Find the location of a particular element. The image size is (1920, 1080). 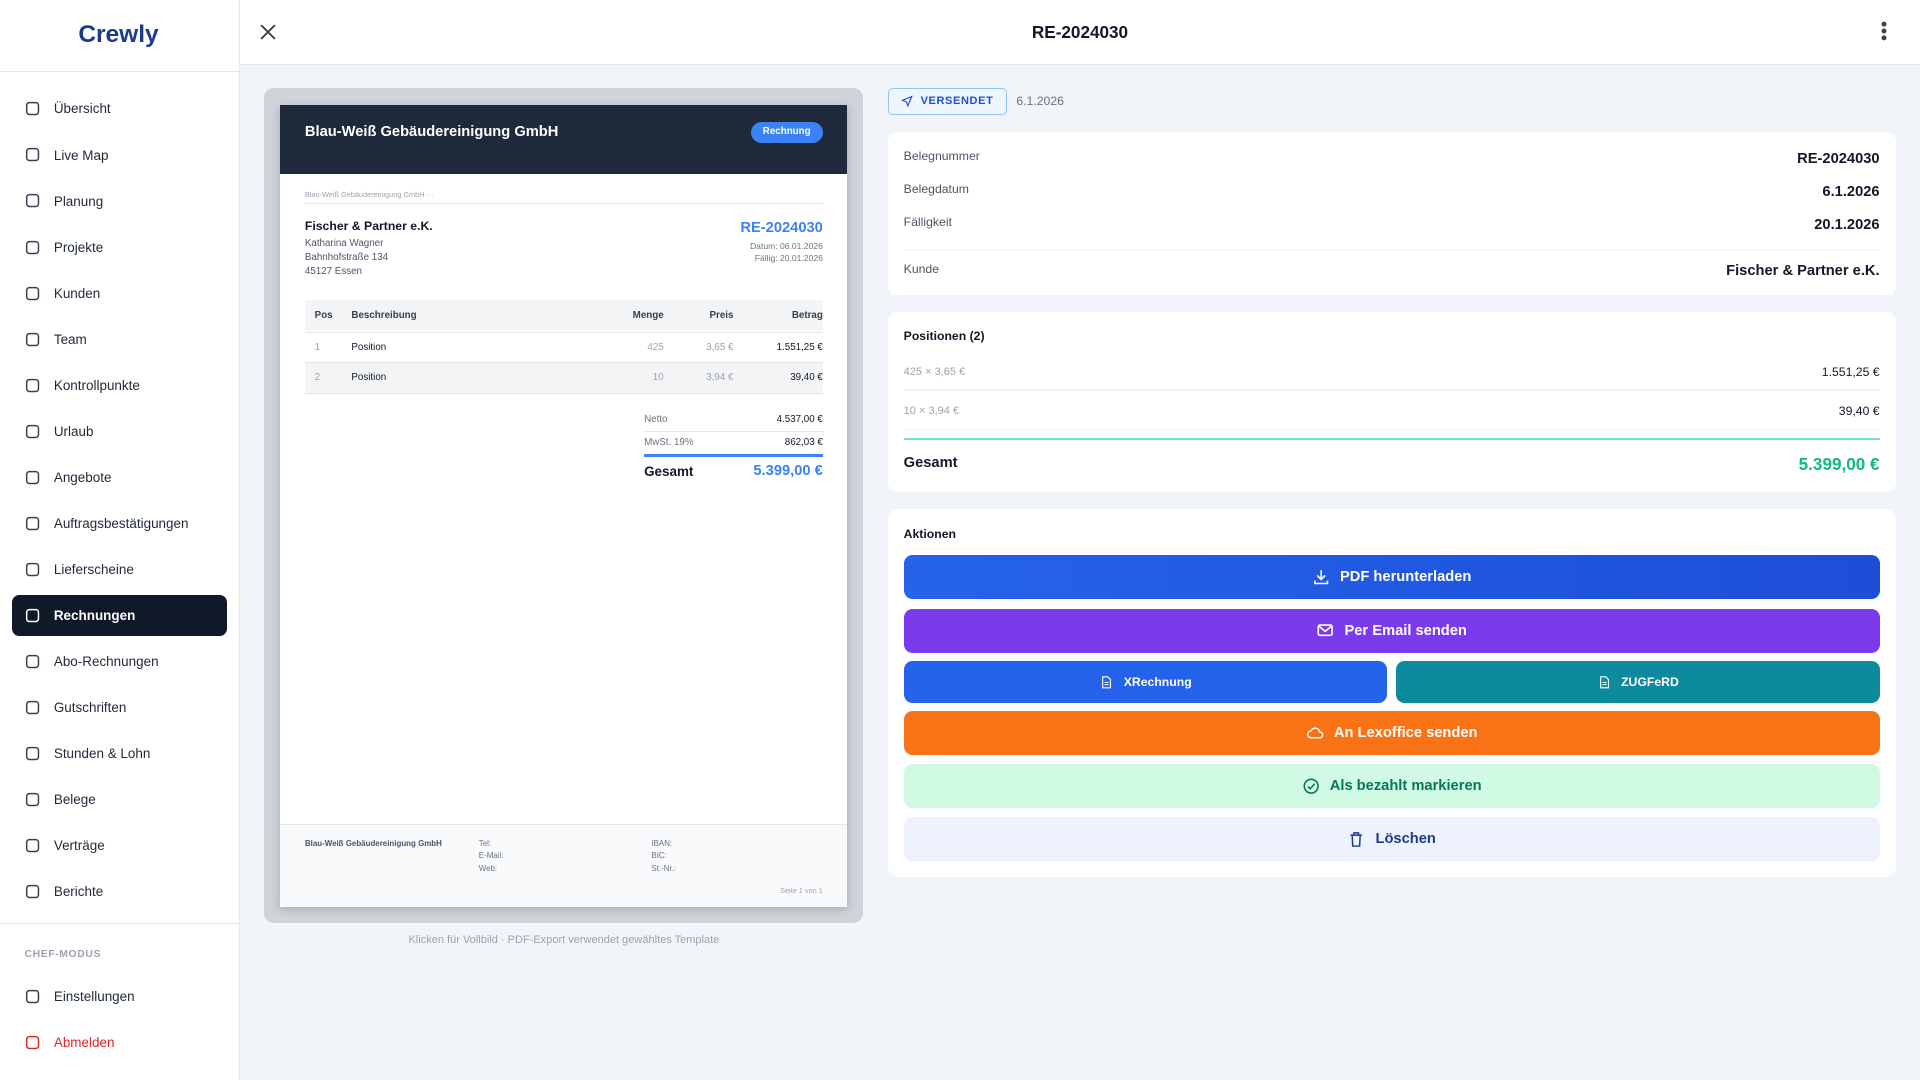

sender-line: Blau-Weiß Gebäudereinigung GmbH · · is located at coordinates (369, 194).